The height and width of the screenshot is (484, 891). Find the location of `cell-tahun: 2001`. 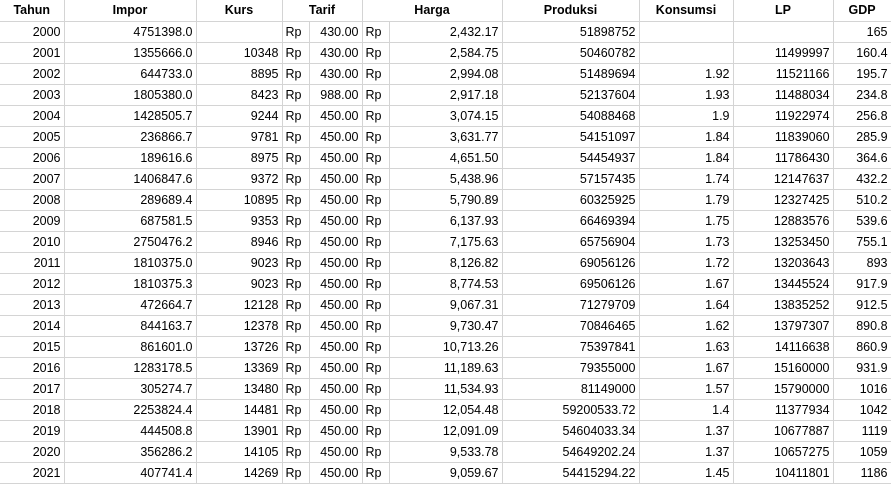

cell-tahun: 2001 is located at coordinates (32, 53).